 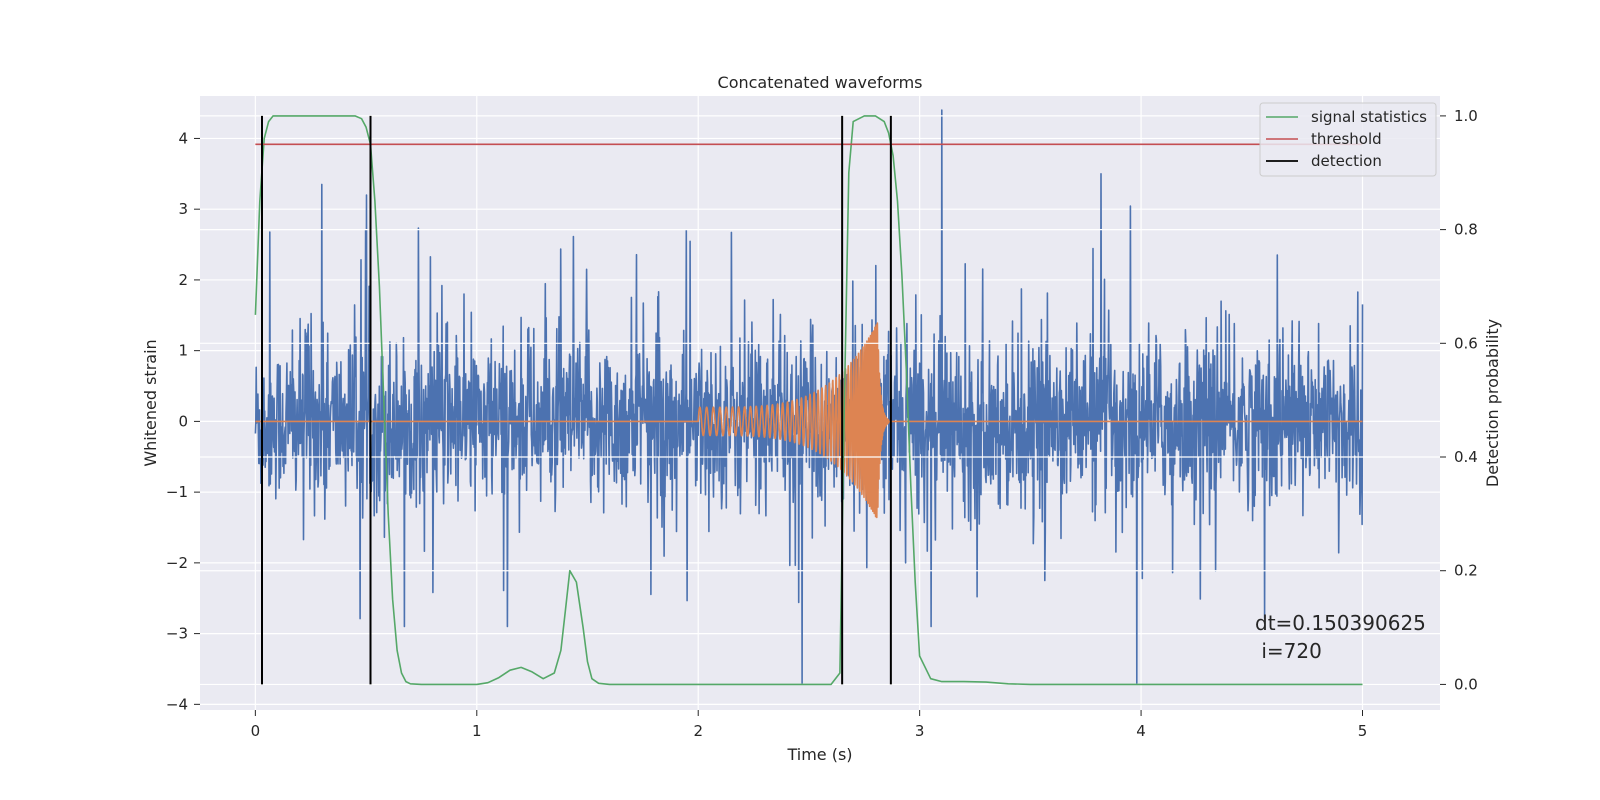 What do you see at coordinates (1466, 571) in the screenshot?
I see `y2-tick-label-1: 0.2` at bounding box center [1466, 571].